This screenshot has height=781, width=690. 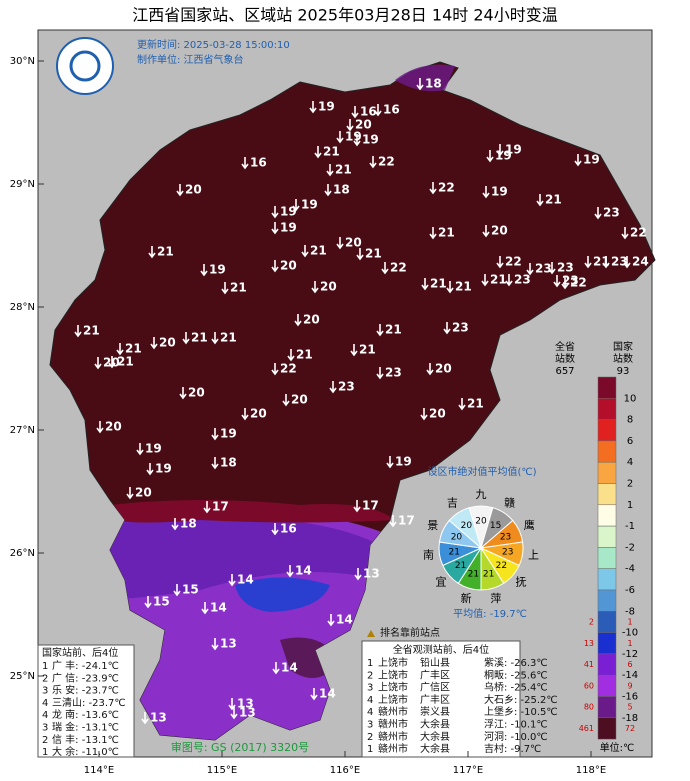 I want to click on slice-name: 吉, so click(x=452, y=502).